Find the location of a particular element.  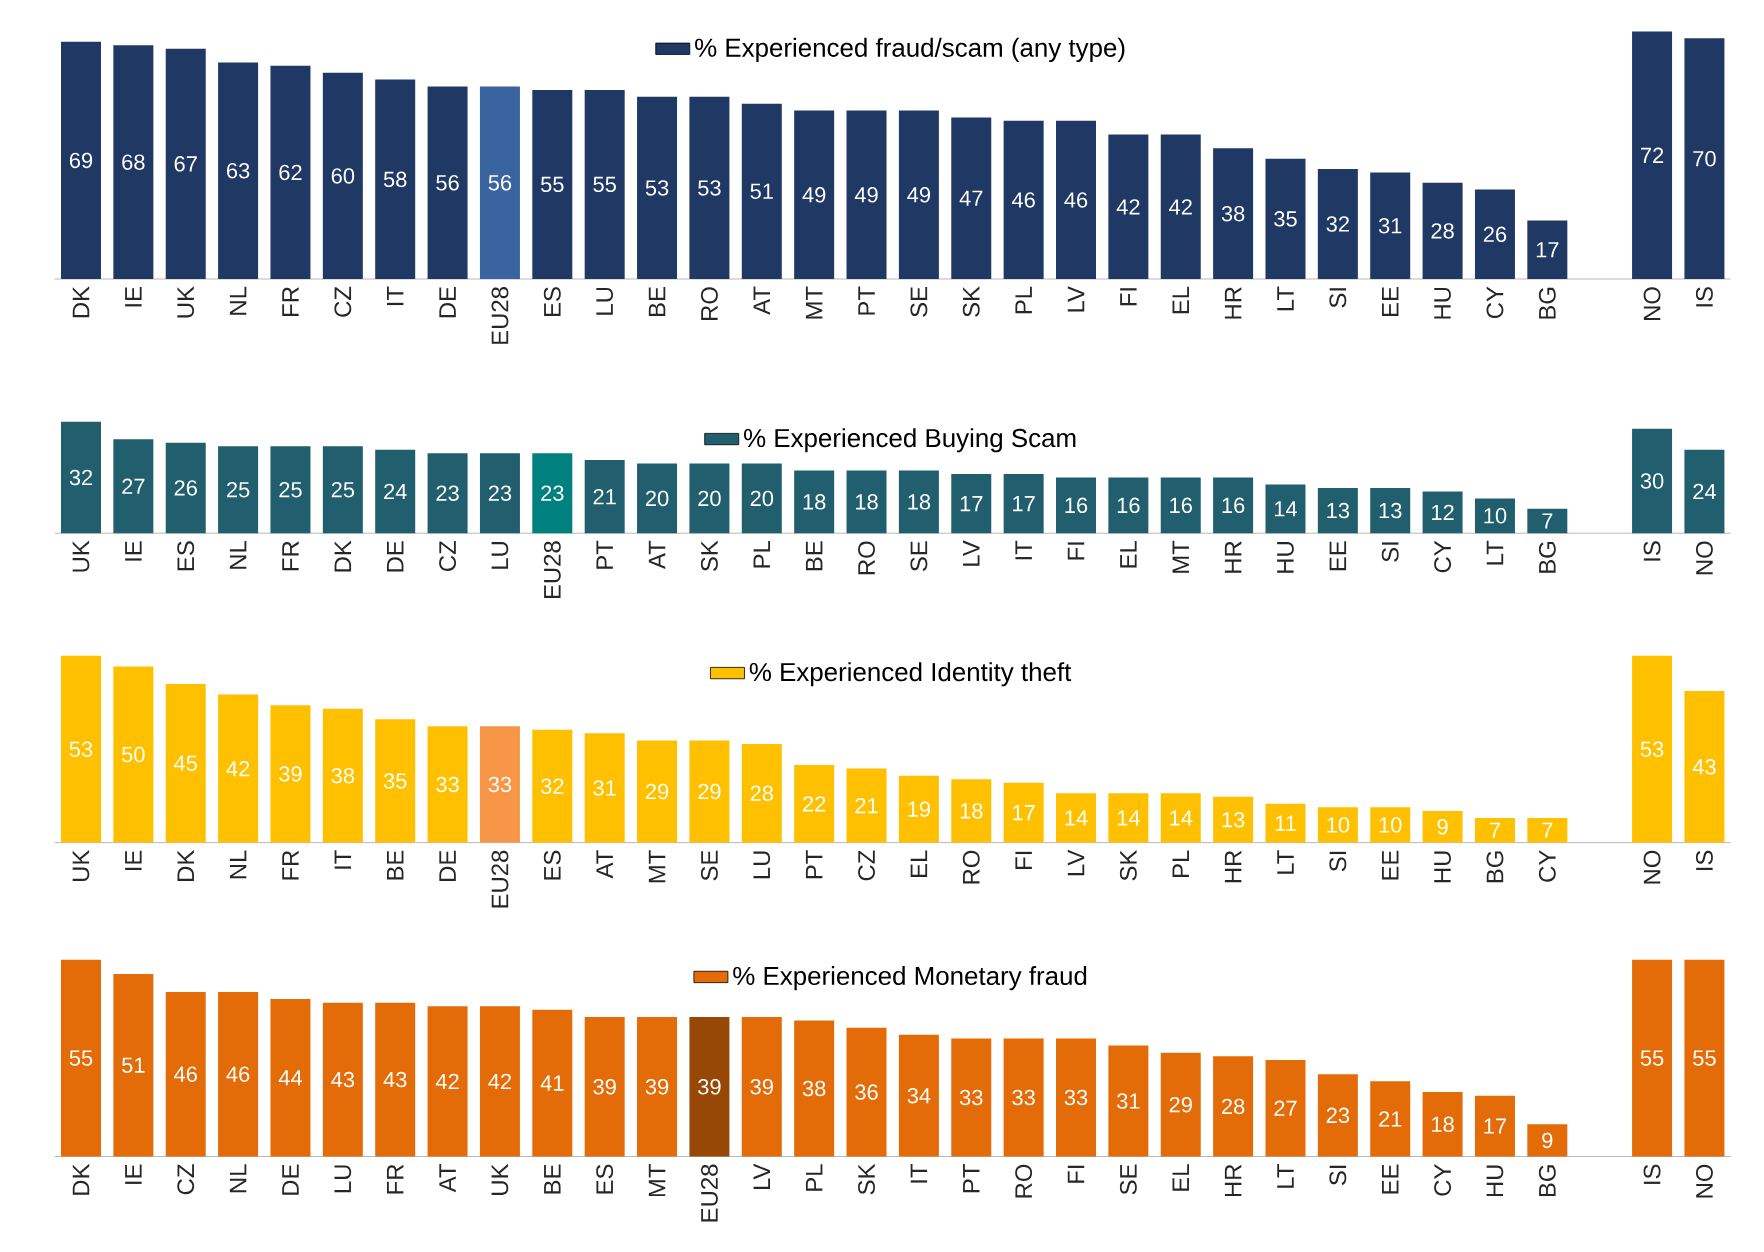

x-tick-label: DK is located at coordinates (343, 556).